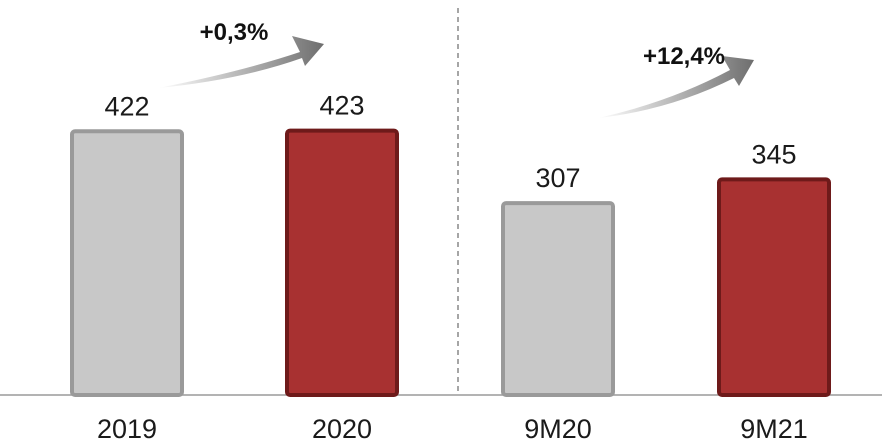  Describe the element at coordinates (342, 262) in the screenshot. I see `bar-2020` at that location.